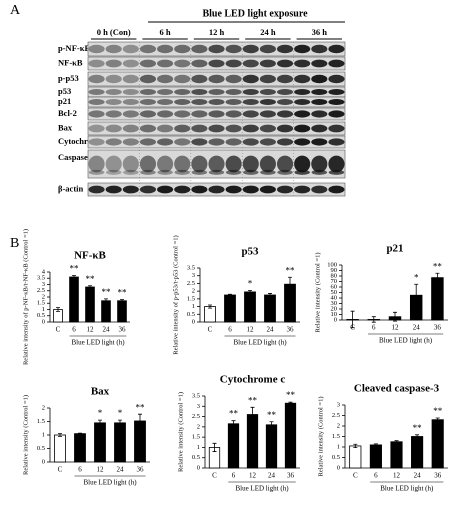  What do you see at coordinates (14, 243) in the screenshot?
I see `panel-label: B` at bounding box center [14, 243].